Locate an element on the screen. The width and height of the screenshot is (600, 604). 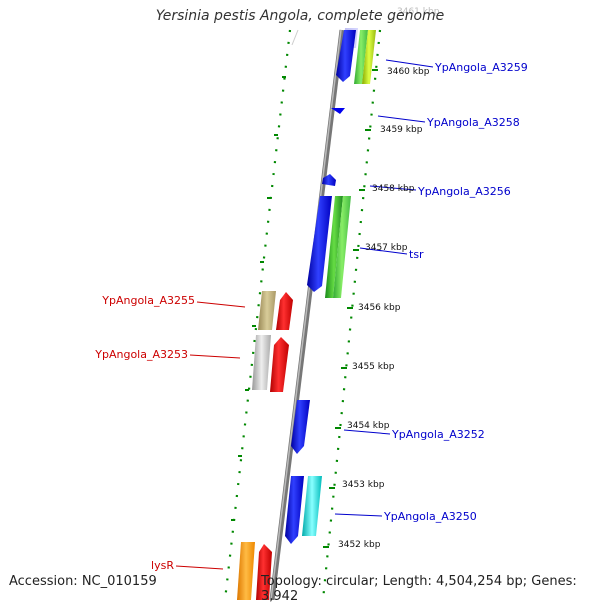
gene-arrow-a3258 is located at coordinates (338, 111).